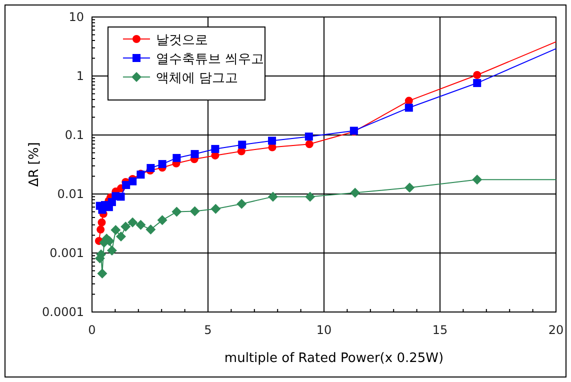 The width and height of the screenshot is (571, 382). Describe the element at coordinates (34, 164) in the screenshot. I see `y-axis-title: ΔR [%]` at that location.